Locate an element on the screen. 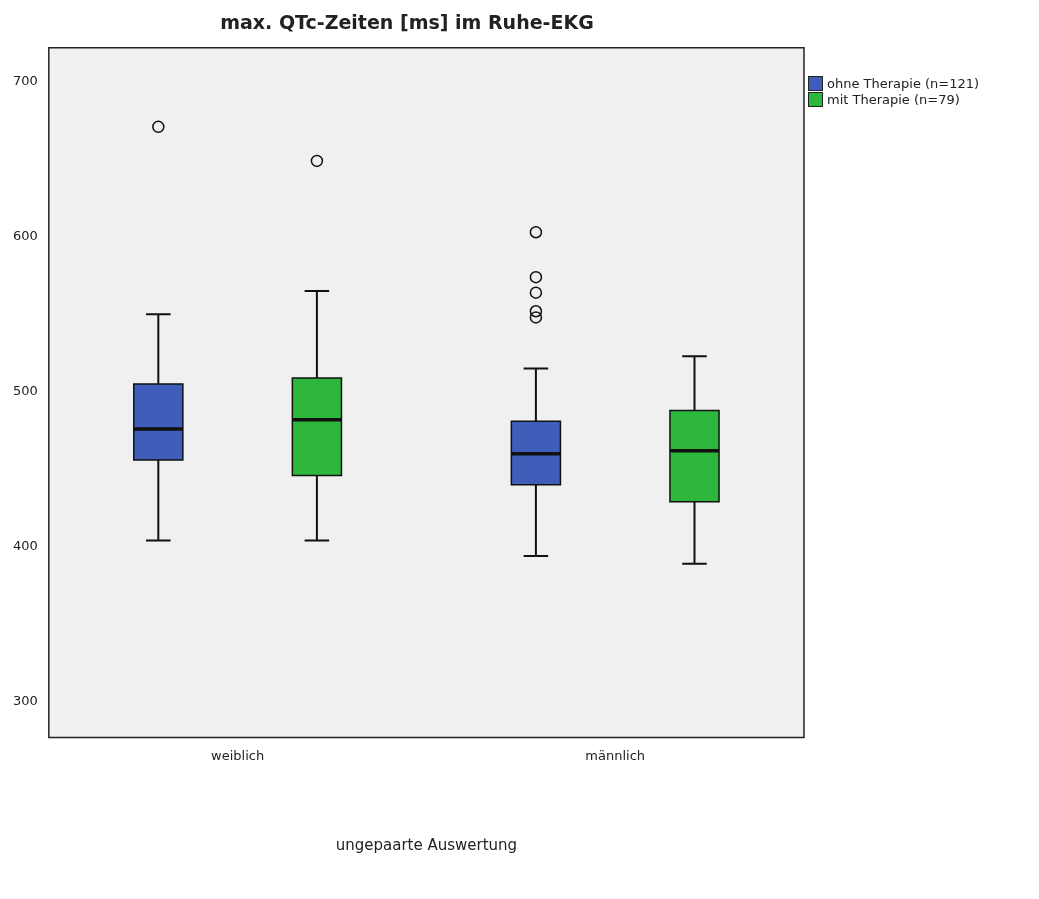  x-axis-title: ungepaarte Auswertung is located at coordinates (426, 844).